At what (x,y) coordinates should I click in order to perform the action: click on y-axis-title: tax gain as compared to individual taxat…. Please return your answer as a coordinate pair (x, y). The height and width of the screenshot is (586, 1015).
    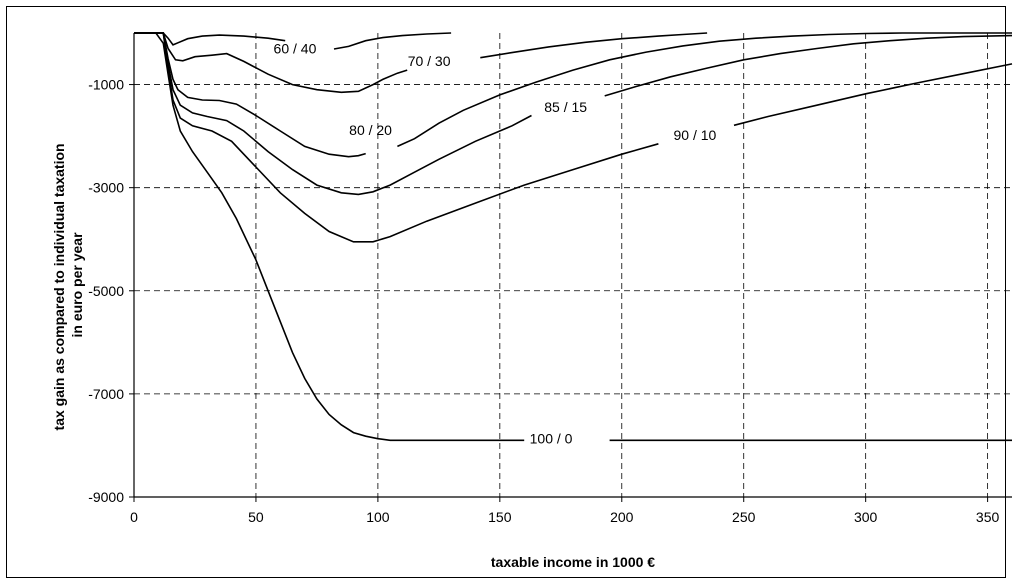
    Looking at the image, I should click on (68, 285).